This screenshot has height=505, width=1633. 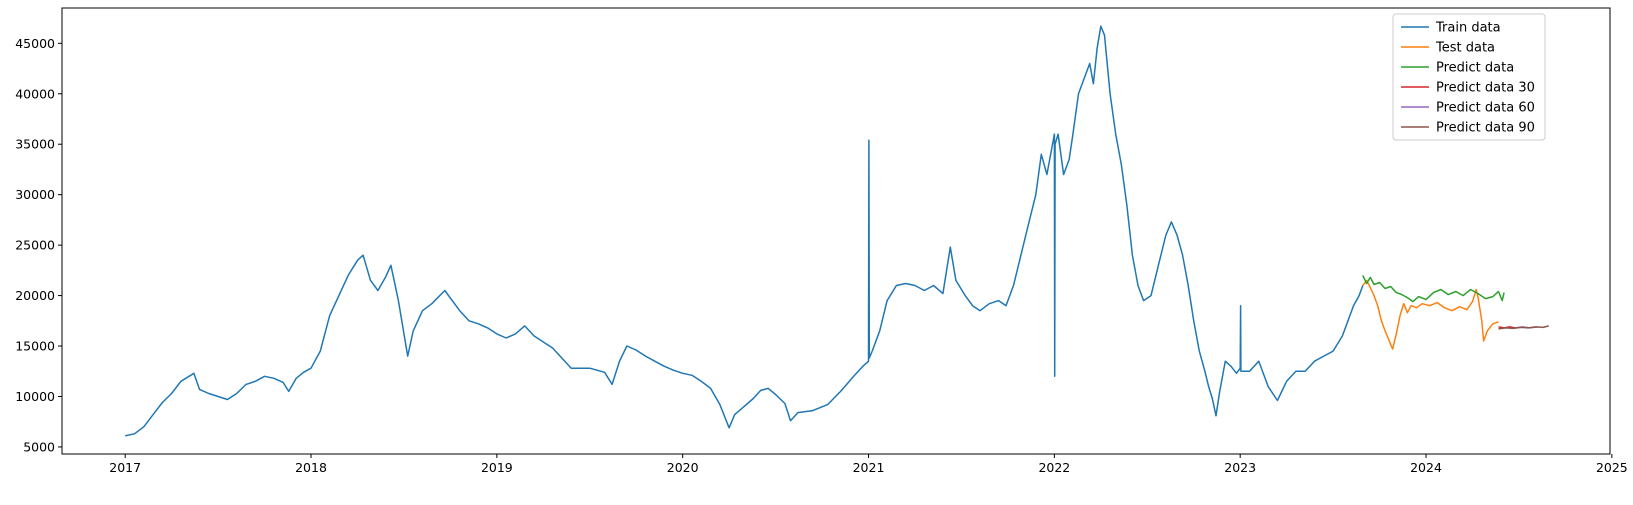 I want to click on x-tick-label: 2020, so click(x=683, y=467).